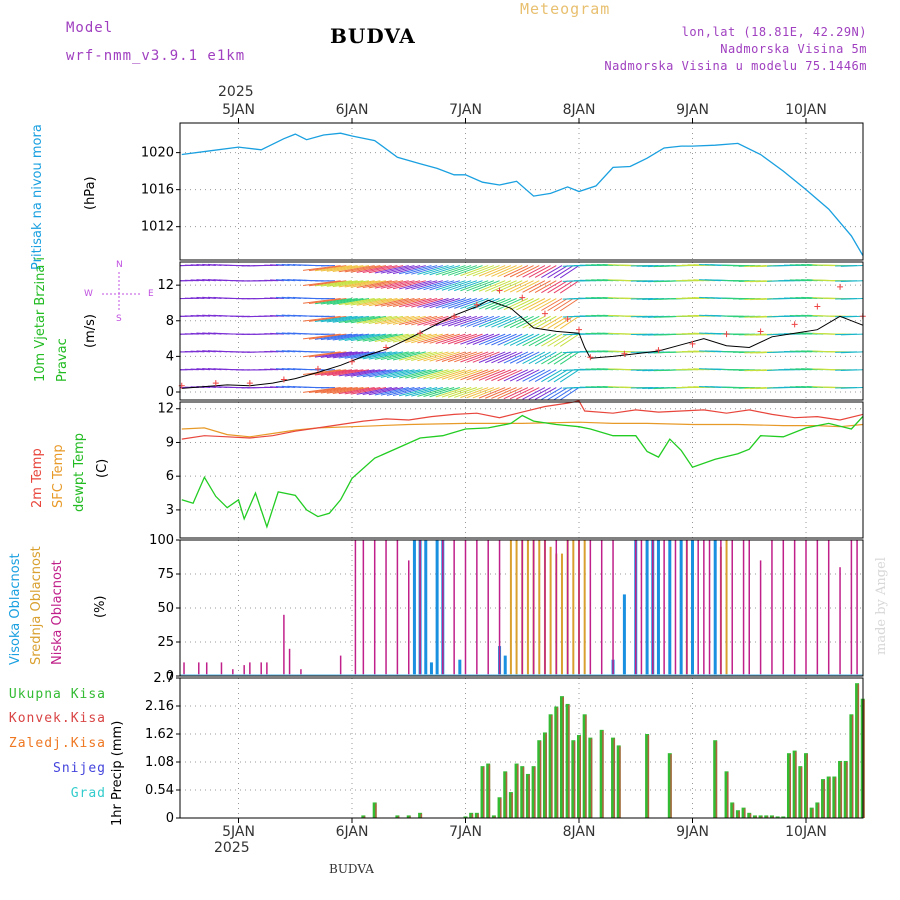 The image size is (900, 900). Describe the element at coordinates (170, 476) in the screenshot. I see `y-tick-label: 6` at that location.